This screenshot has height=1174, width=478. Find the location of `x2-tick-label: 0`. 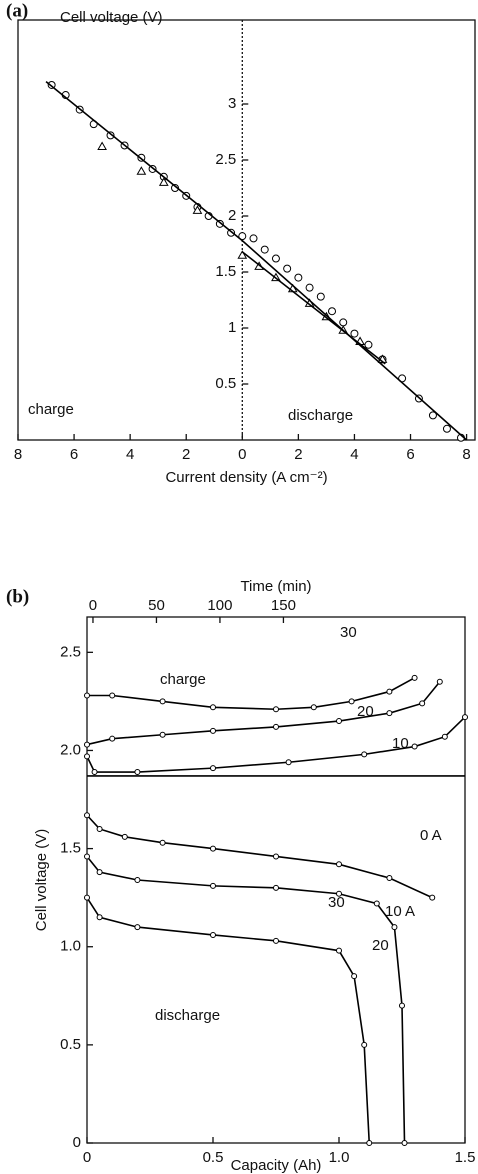

x2-tick-label: 0 is located at coordinates (93, 605).